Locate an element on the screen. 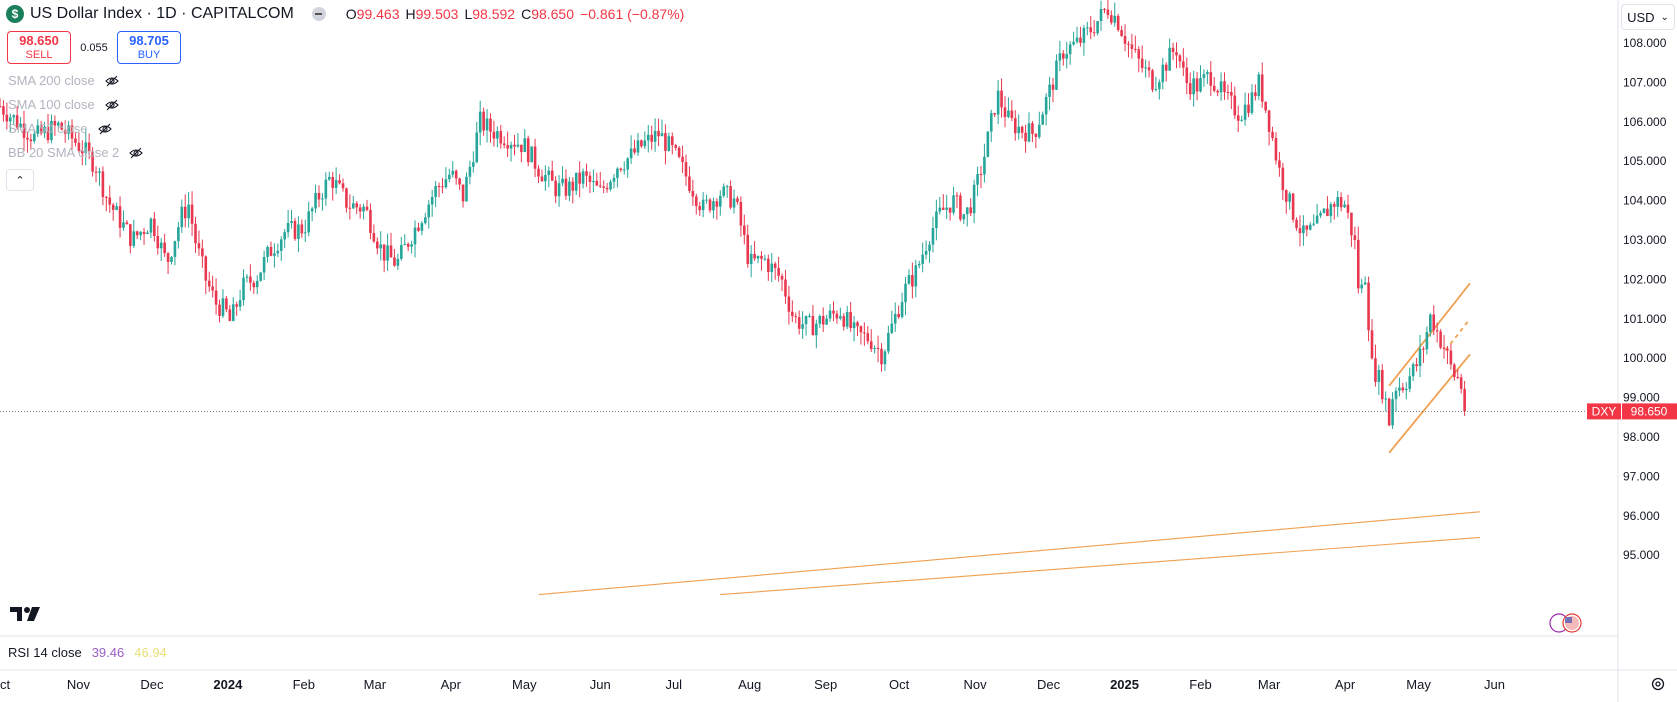 The width and height of the screenshot is (1677, 702). indicator-sma200: SMA 200 close is located at coordinates (63, 80).